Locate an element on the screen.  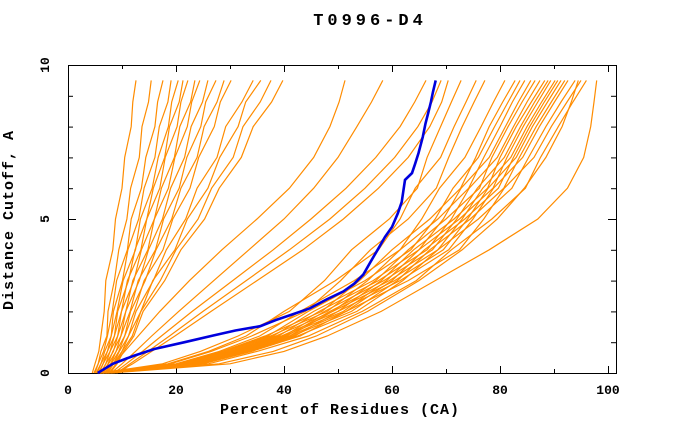
x-tick-label: 0 is located at coordinates (68, 390).